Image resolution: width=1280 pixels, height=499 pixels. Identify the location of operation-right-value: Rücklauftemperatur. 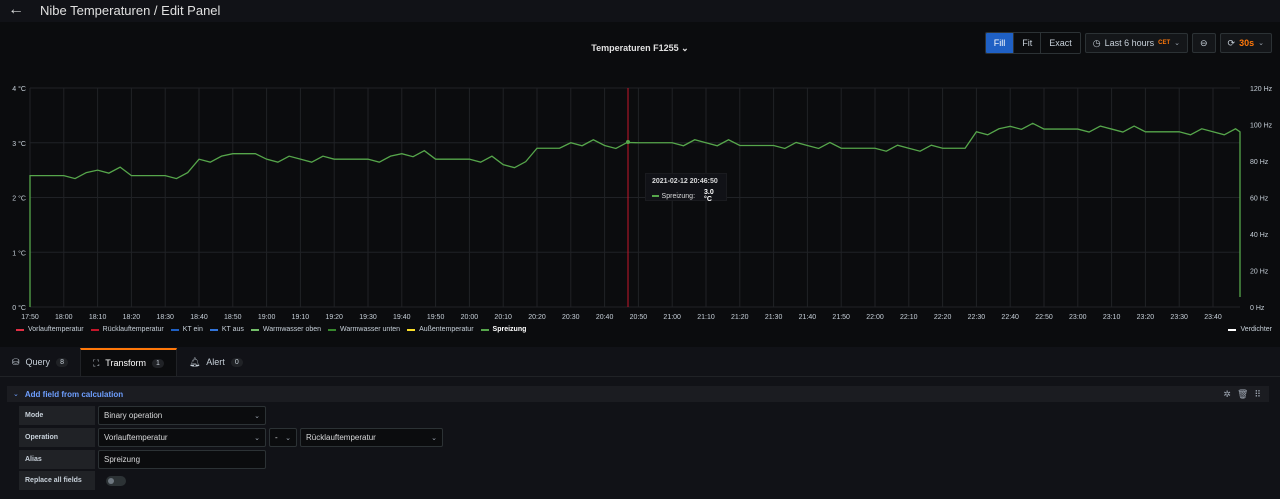
(341, 437).